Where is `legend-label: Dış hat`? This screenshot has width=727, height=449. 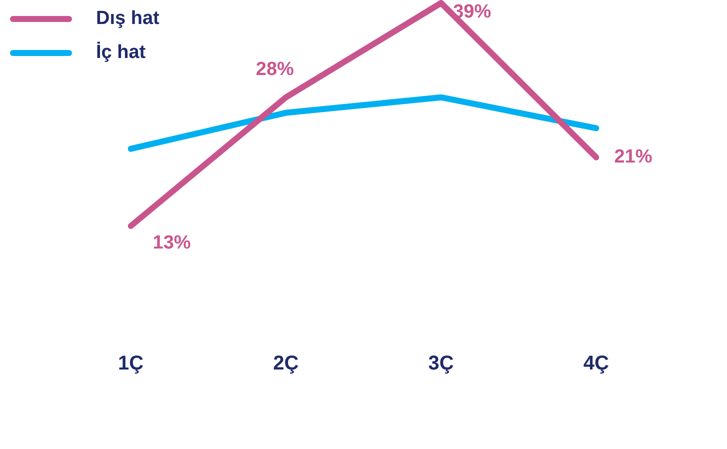
legend-label: Dış hat is located at coordinates (128, 19).